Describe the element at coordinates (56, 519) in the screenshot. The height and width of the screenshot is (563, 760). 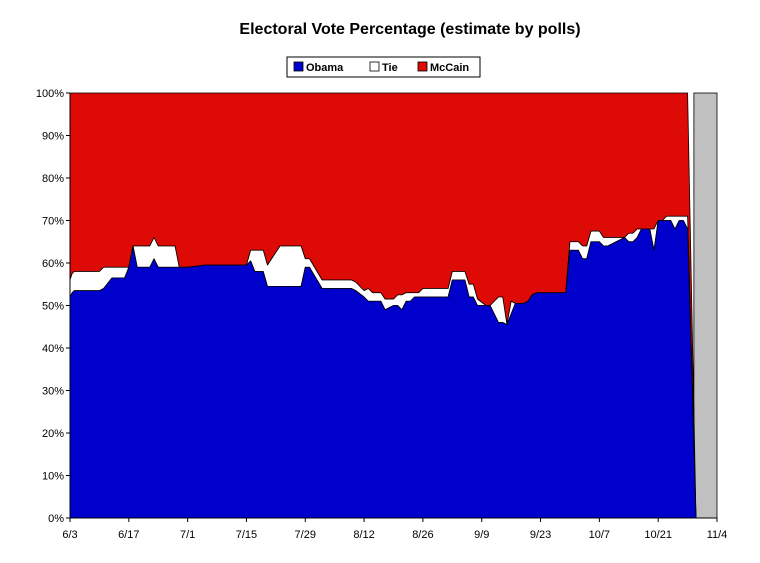
I see `y-tick-label: 0%` at that location.